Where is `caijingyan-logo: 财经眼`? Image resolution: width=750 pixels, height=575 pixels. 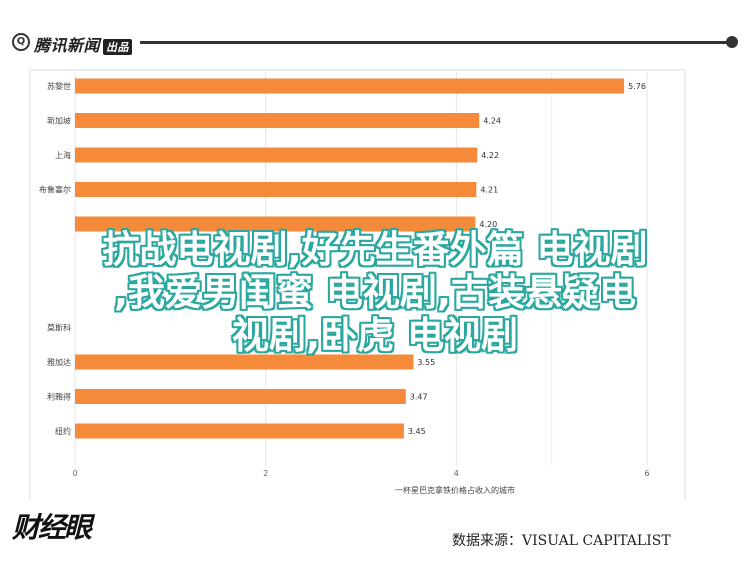 caijingyan-logo: 财经眼 is located at coordinates (52, 527).